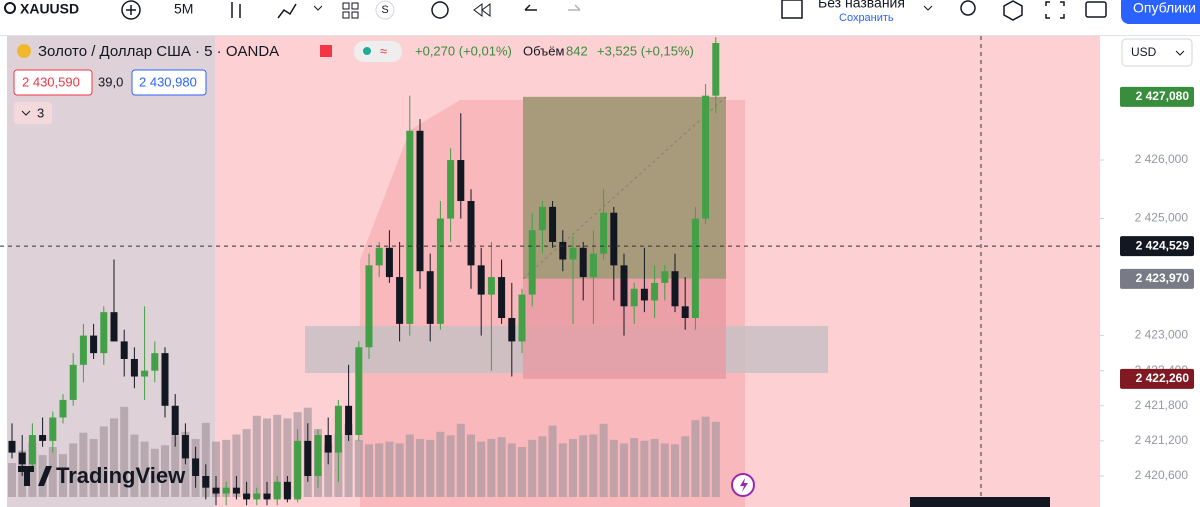 This screenshot has height=507, width=1200. Describe the element at coordinates (482, 10) in the screenshot. I see `replay-icon` at that location.